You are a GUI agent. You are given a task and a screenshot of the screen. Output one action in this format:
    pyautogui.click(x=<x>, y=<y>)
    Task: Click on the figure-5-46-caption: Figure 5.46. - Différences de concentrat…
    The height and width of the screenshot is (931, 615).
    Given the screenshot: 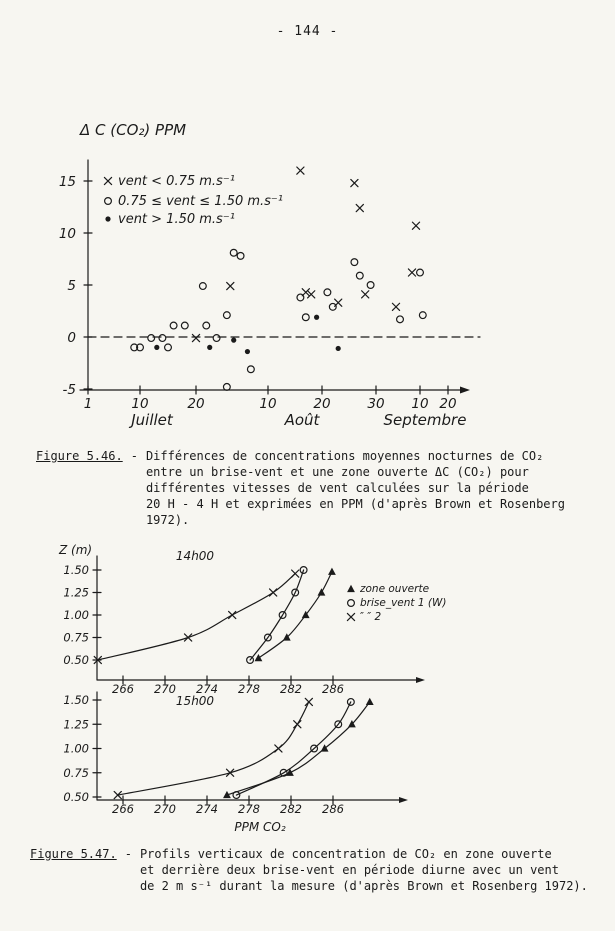 What is the action you would take?
    pyautogui.click(x=300, y=488)
    